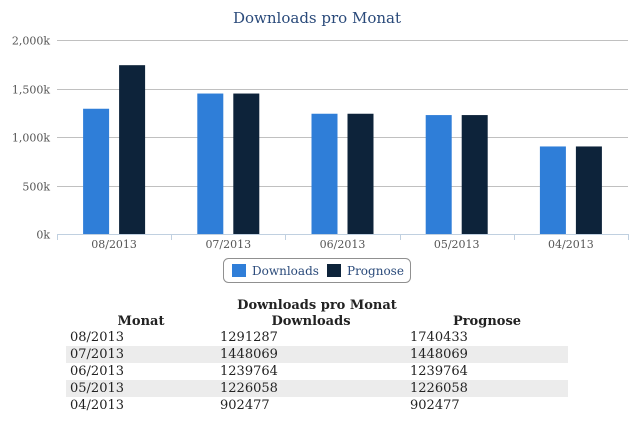 Image resolution: width=640 pixels, height=438 pixels. Describe the element at coordinates (317, 305) in the screenshot. I see `table-caption: Downloads pro Monat` at that location.